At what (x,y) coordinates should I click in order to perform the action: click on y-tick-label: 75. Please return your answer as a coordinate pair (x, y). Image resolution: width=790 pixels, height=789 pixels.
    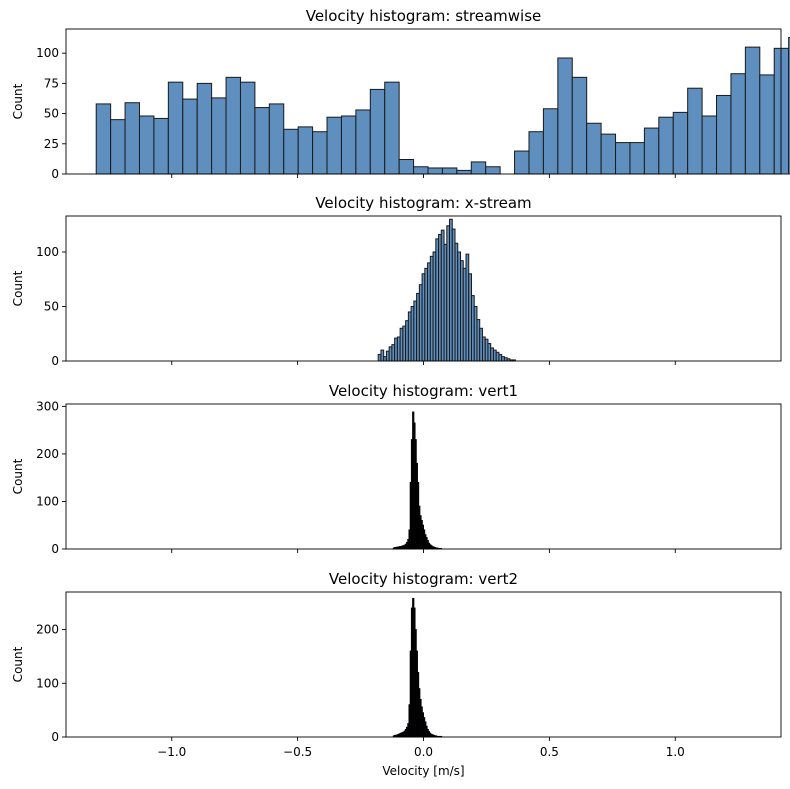
    Looking at the image, I should click on (51, 83).